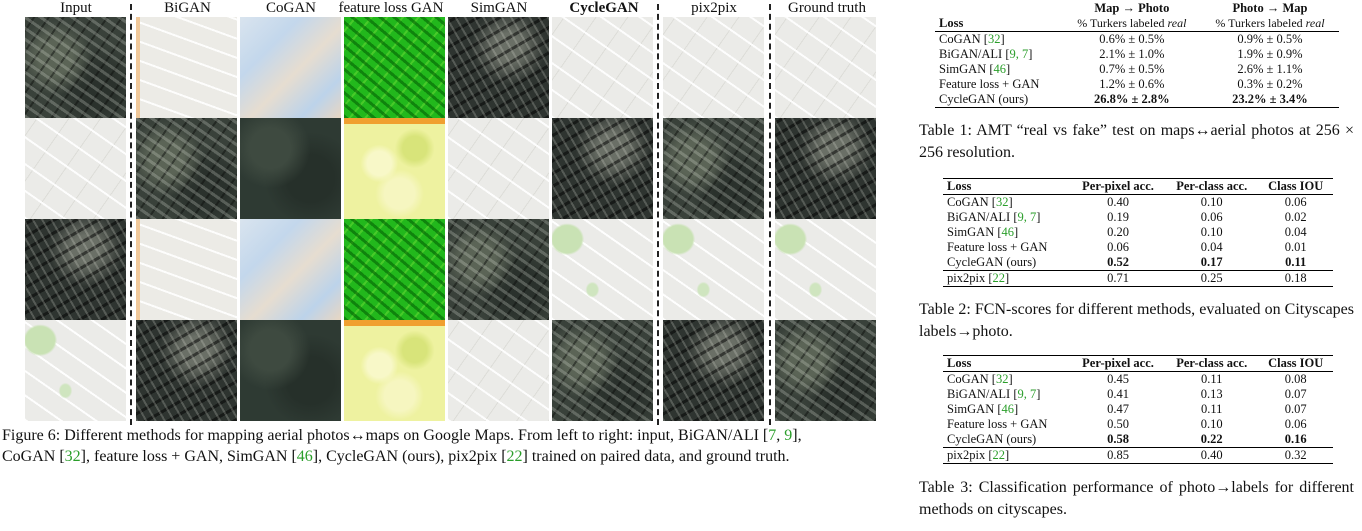 This screenshot has width=1362, height=531. What do you see at coordinates (290, 168) in the screenshot?
I see `image-cogan-row2` at bounding box center [290, 168].